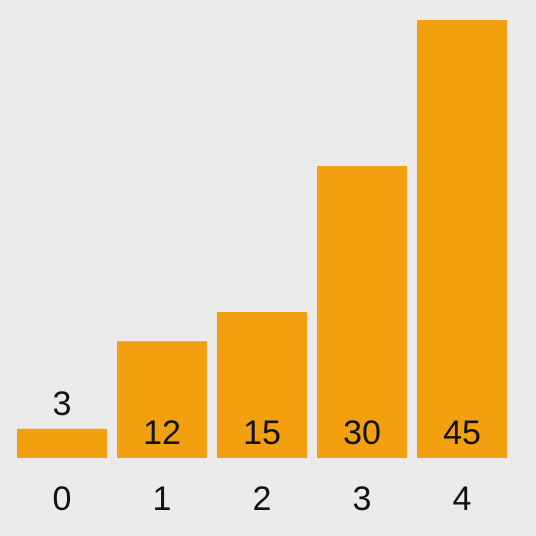  What do you see at coordinates (362, 499) in the screenshot?
I see `x-tick-label-3: 3` at bounding box center [362, 499].